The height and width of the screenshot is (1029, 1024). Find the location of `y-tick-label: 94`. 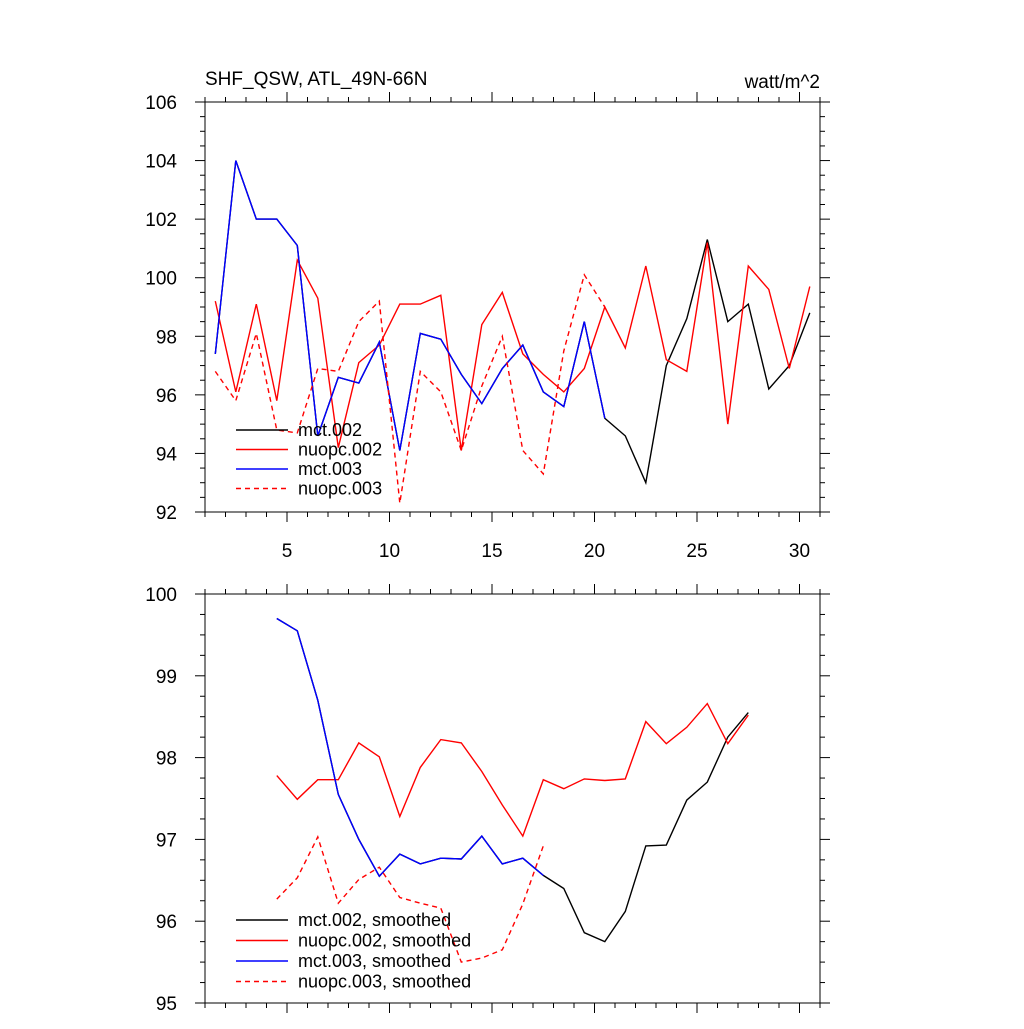

y-tick-label: 94 is located at coordinates (167, 454).